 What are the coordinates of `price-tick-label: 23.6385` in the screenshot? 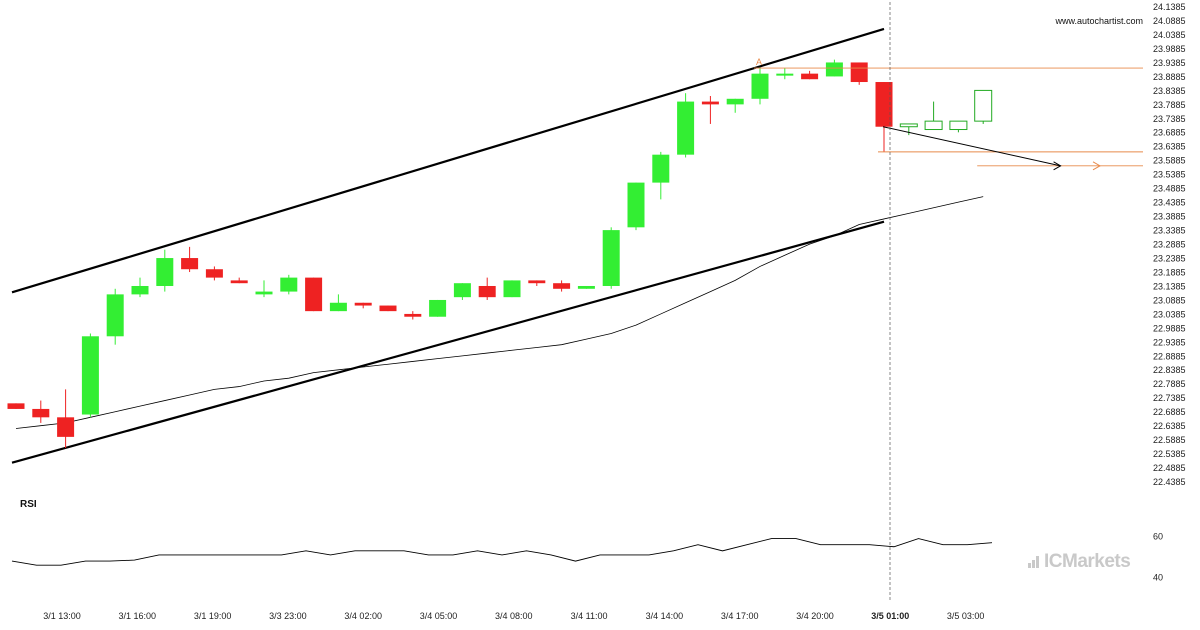 It's located at (1169, 147).